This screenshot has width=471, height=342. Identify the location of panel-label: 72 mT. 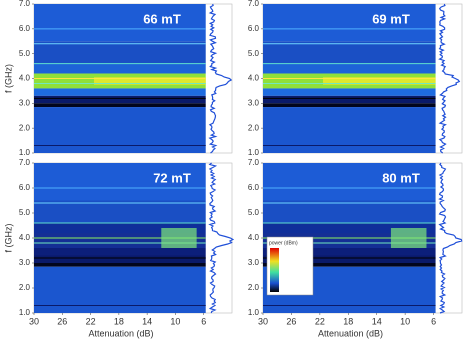
(172, 177).